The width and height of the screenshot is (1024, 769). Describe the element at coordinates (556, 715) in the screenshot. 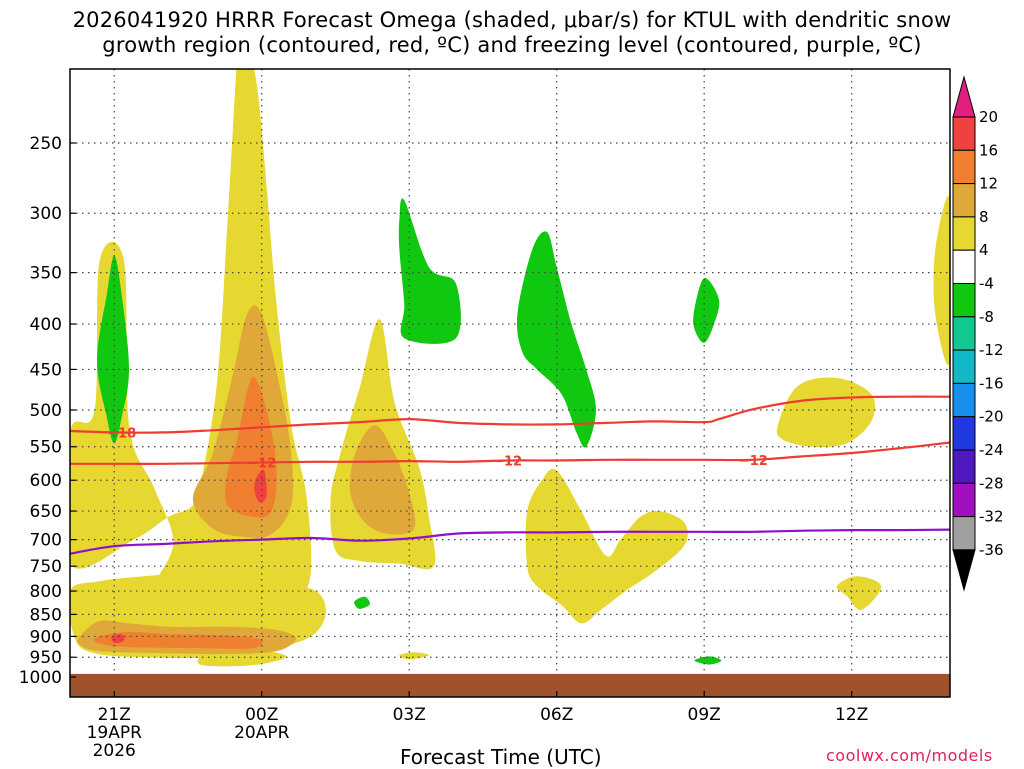

I see `x-tick-label-9-0: 06Z` at that location.